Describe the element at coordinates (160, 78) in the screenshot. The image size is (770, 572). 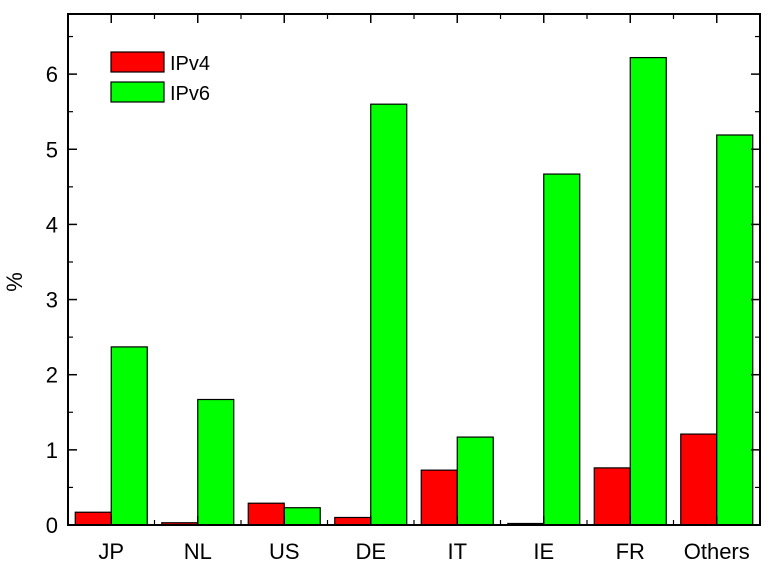
I see `legend: IPv4 IPv6` at that location.